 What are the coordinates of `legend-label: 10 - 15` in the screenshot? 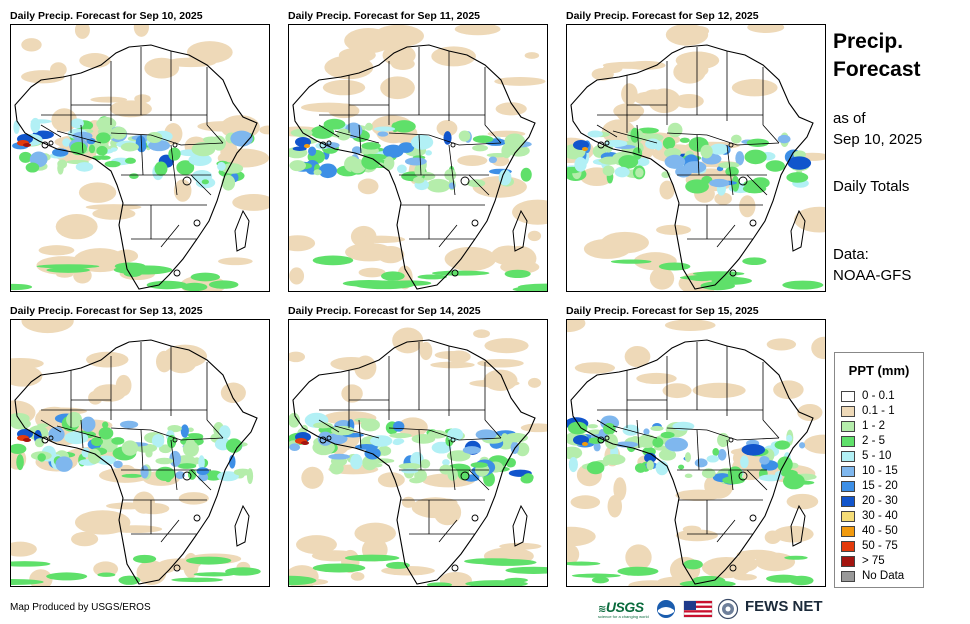 It's located at (880, 471).